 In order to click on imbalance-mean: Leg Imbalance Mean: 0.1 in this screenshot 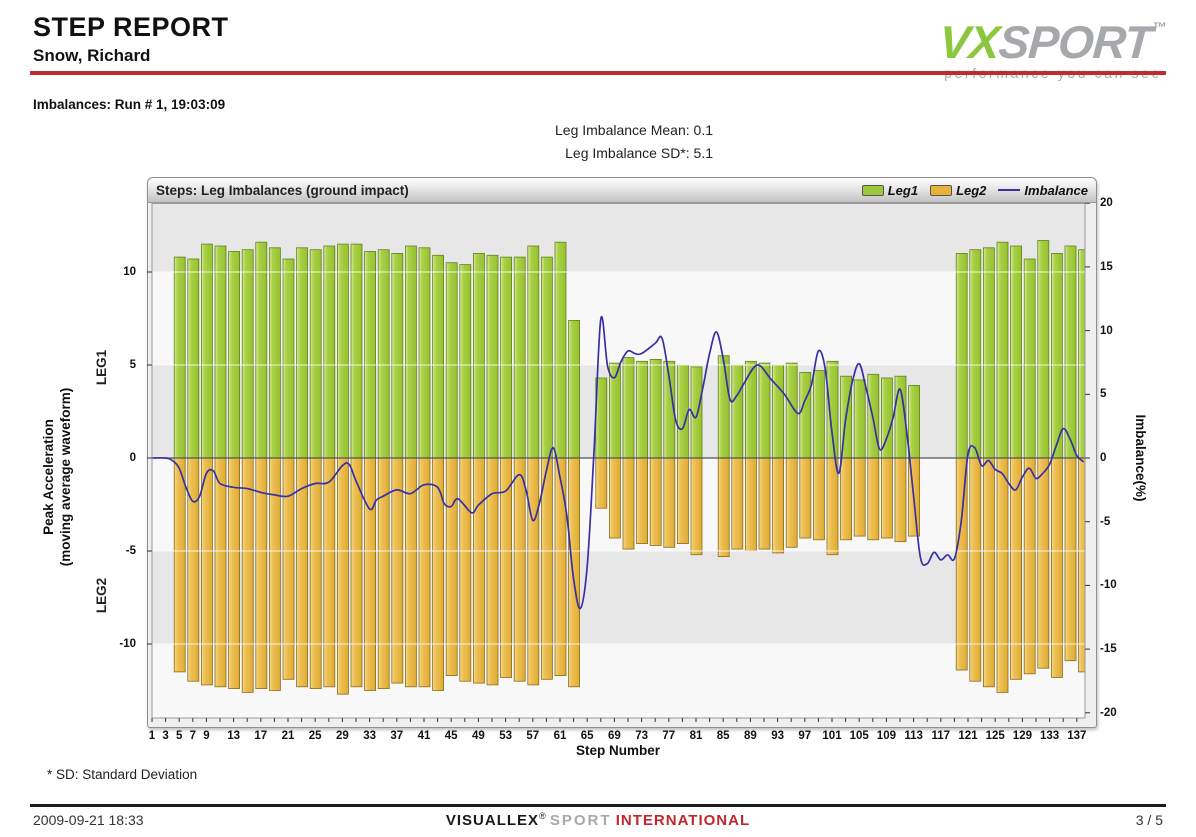, I will do `click(634, 130)`.